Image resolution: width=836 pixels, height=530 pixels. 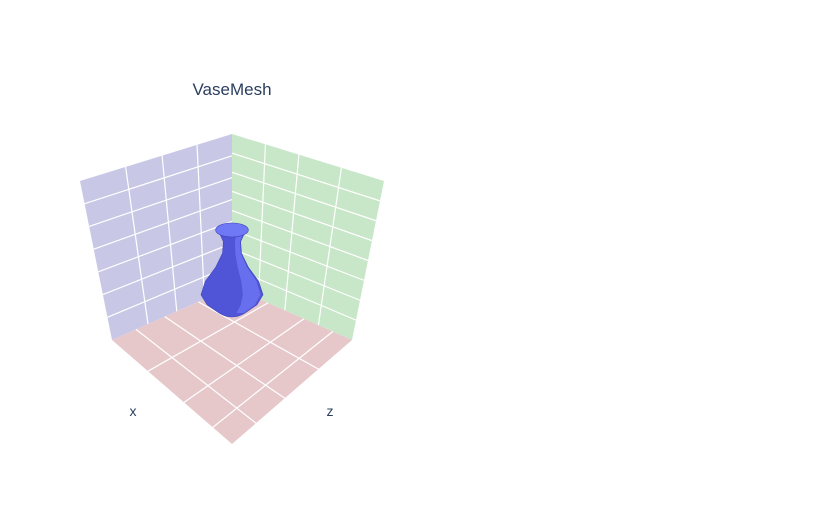 What do you see at coordinates (133, 411) in the screenshot?
I see `x-axis-label: x` at bounding box center [133, 411].